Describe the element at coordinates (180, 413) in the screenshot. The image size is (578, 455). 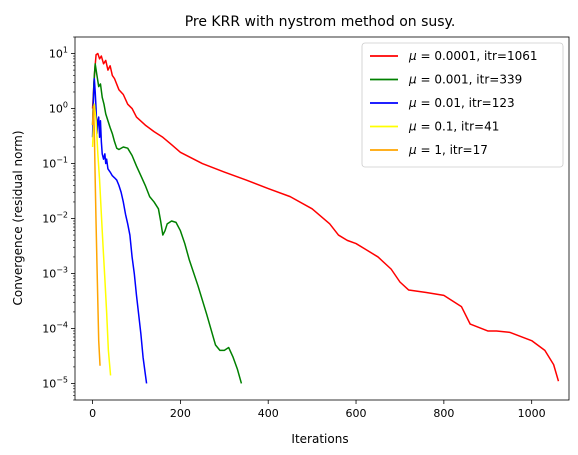
I see `x-tick-label: 200` at that location.